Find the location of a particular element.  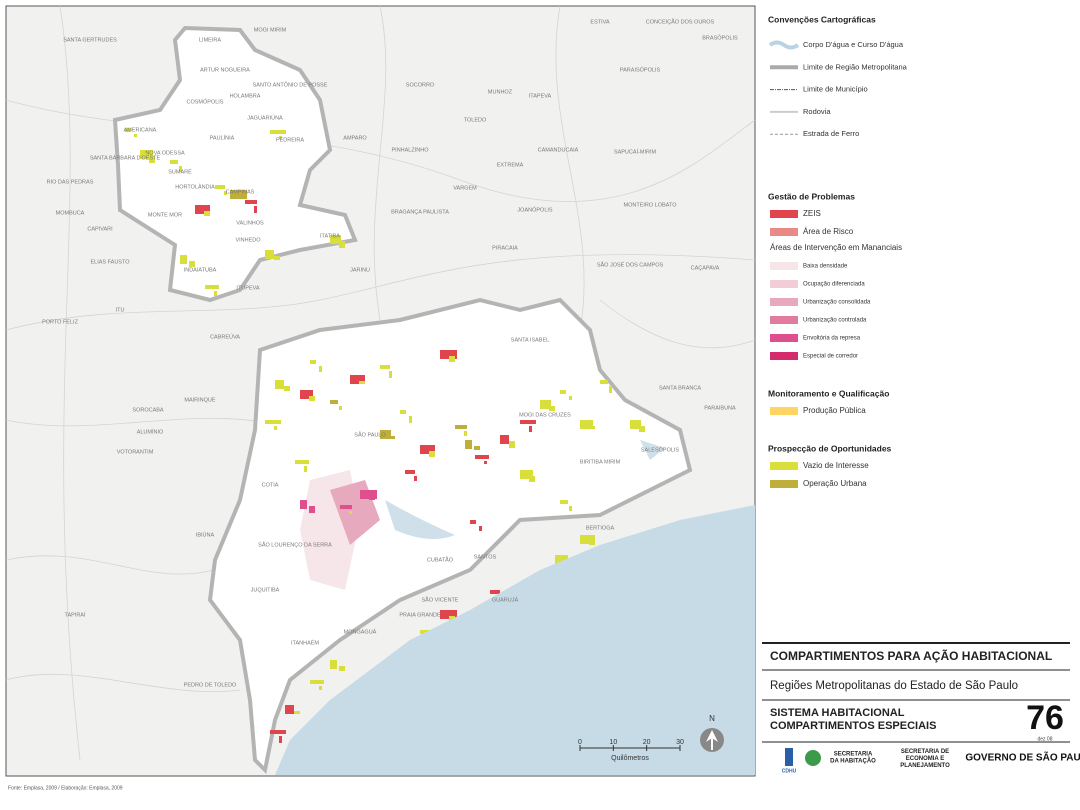

place-label: ESTIVA is located at coordinates (599, 22).